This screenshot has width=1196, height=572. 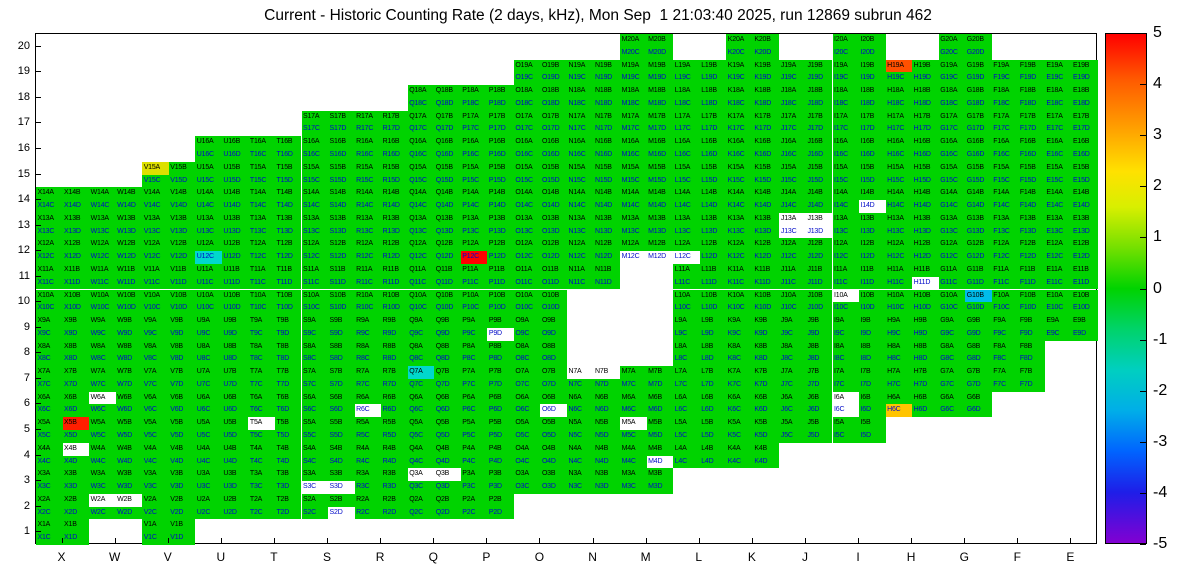 What do you see at coordinates (261, 372) in the screenshot?
I see `channel-T7A: T7A` at bounding box center [261, 372].